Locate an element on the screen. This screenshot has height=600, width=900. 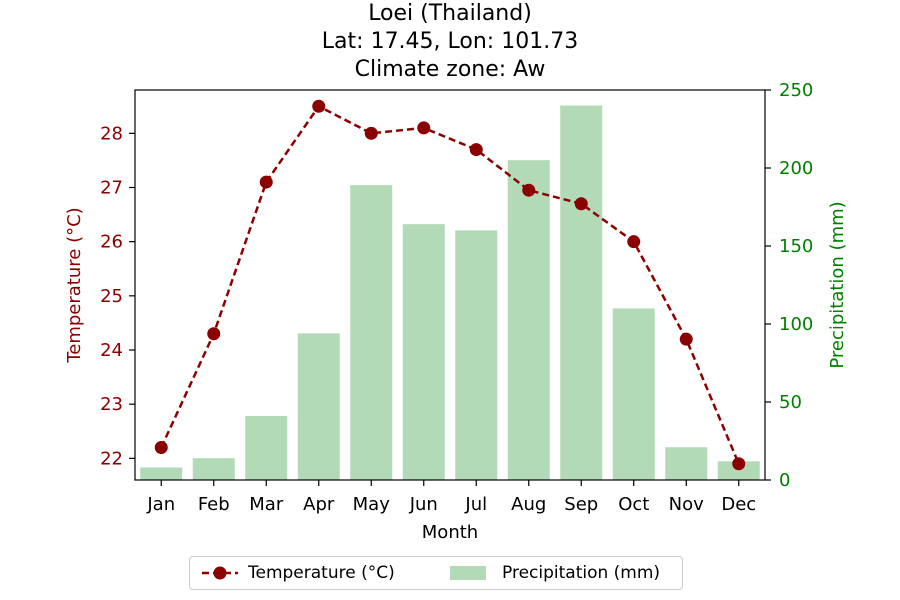
title-line-3: Climate zone: Aw is located at coordinates (450, 69).